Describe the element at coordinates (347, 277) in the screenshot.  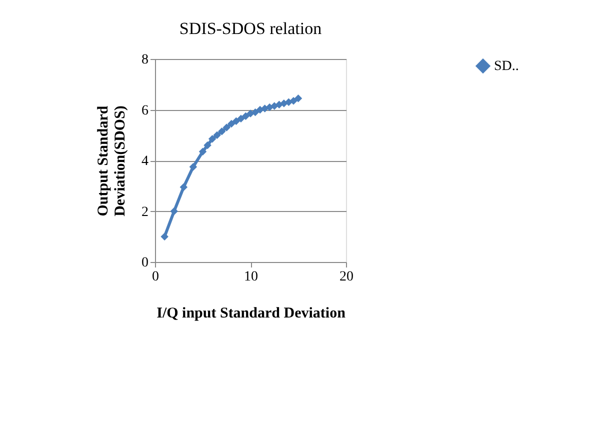
I see `x-tick-label: 20` at that location.